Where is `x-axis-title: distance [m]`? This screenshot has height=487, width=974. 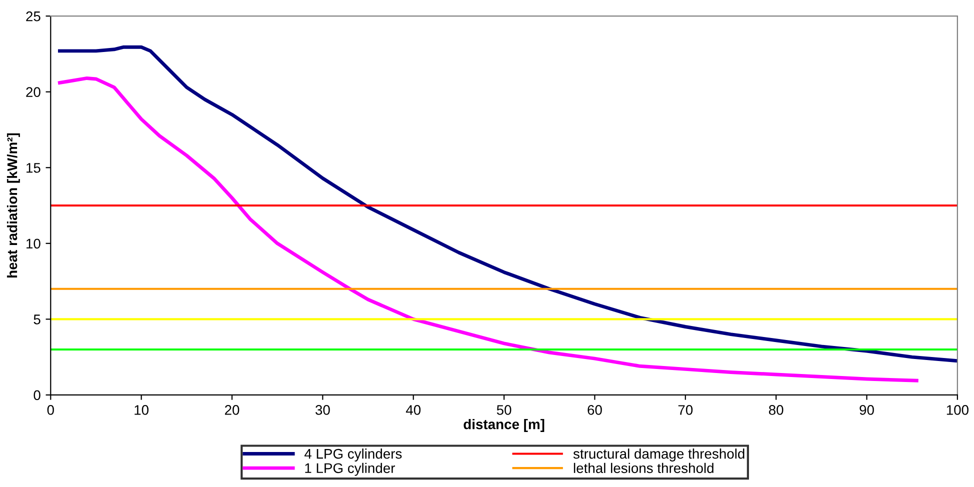 x-axis-title: distance [m] is located at coordinates (504, 425).